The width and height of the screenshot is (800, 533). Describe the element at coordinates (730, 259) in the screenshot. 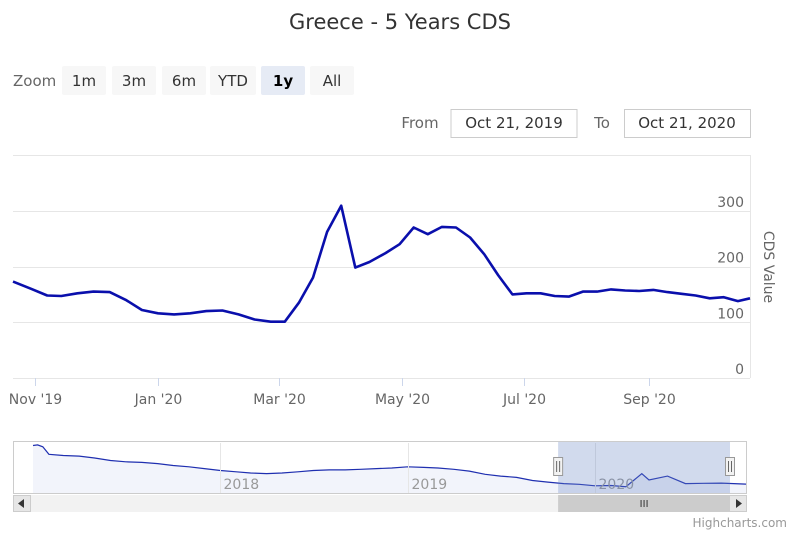

I see `y-tick-label: 200` at that location.